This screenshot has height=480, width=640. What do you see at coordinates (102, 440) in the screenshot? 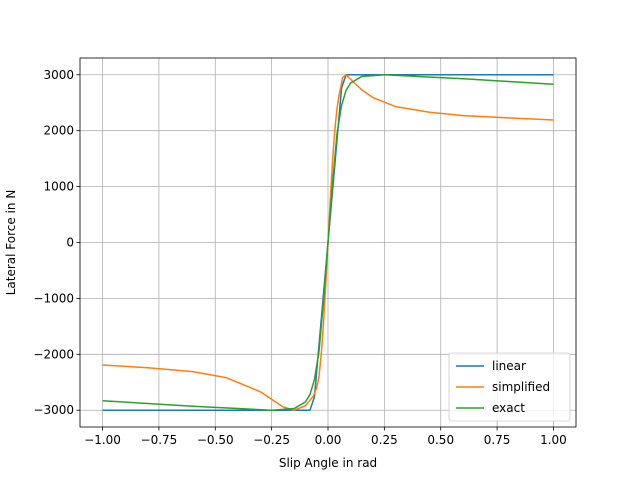
I see `x-tick-label: −1.00` at bounding box center [102, 440].